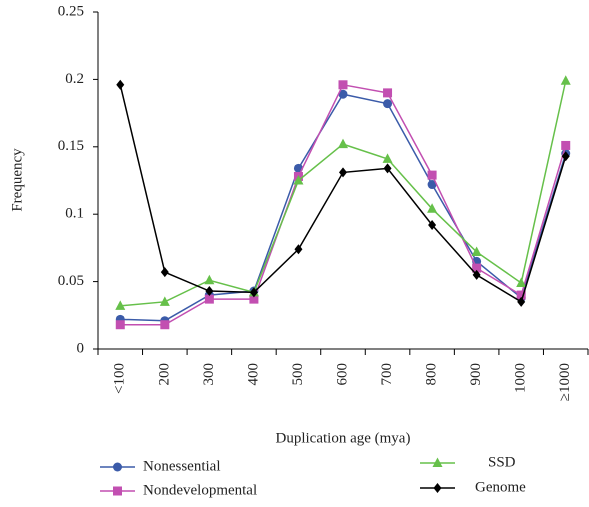 This screenshot has height=507, width=589. Describe the element at coordinates (71, 11) in the screenshot. I see `y-tick-label: 0.25` at that location.